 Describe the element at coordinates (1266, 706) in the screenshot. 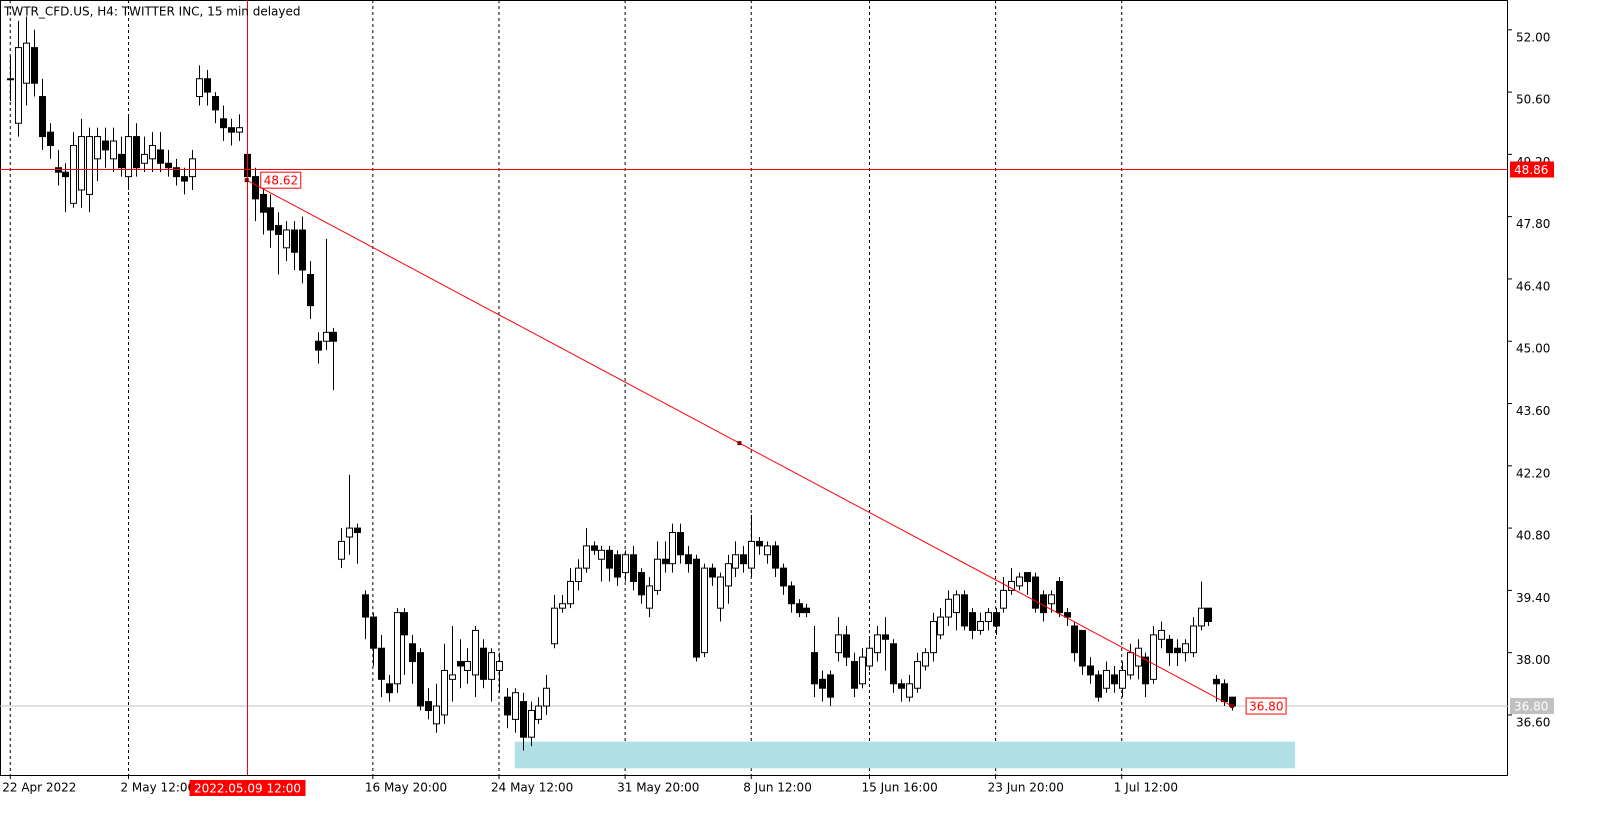

I see `trend-label-box` at that location.